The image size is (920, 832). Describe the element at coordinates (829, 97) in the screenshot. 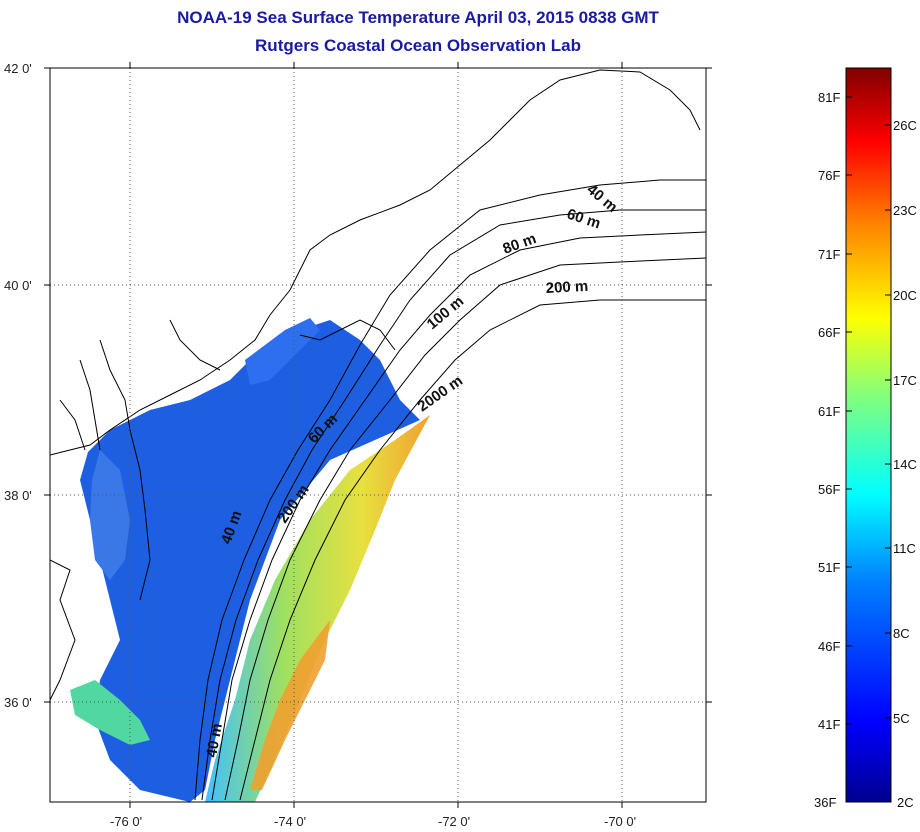

I see `colorbar-f-label: 81F` at that location.